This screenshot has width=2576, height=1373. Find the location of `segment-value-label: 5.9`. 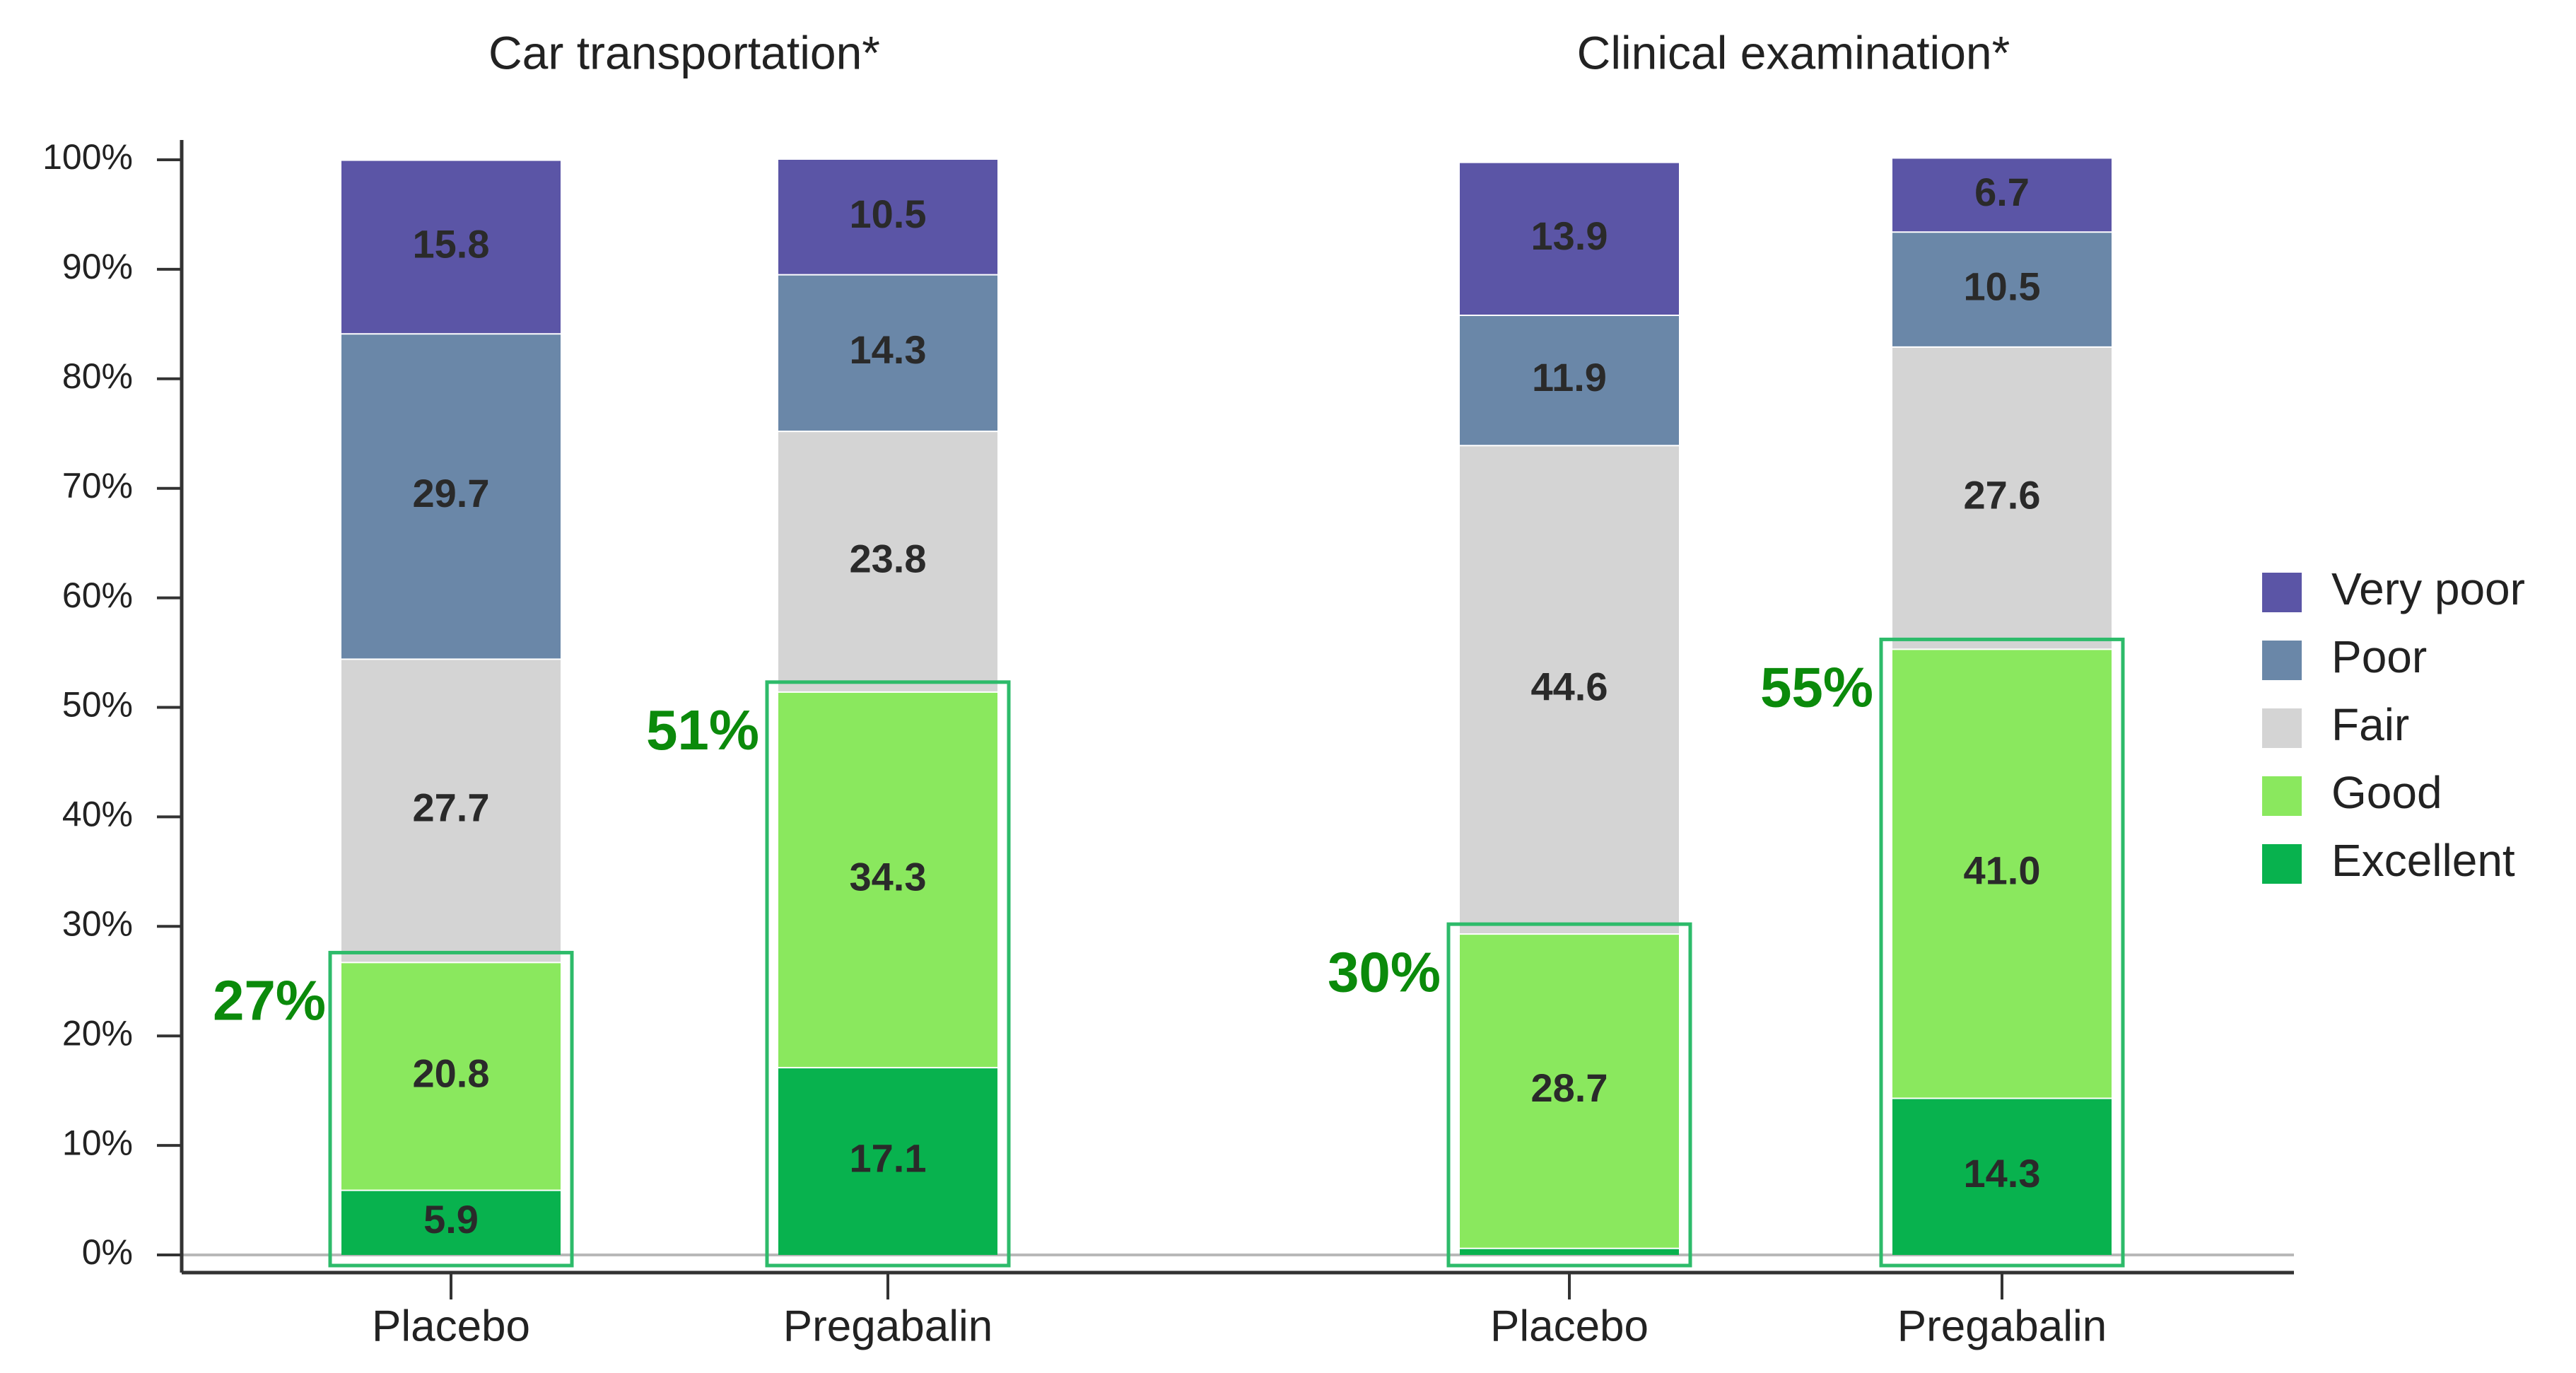

segment-value-label: 5.9 is located at coordinates (451, 1219).